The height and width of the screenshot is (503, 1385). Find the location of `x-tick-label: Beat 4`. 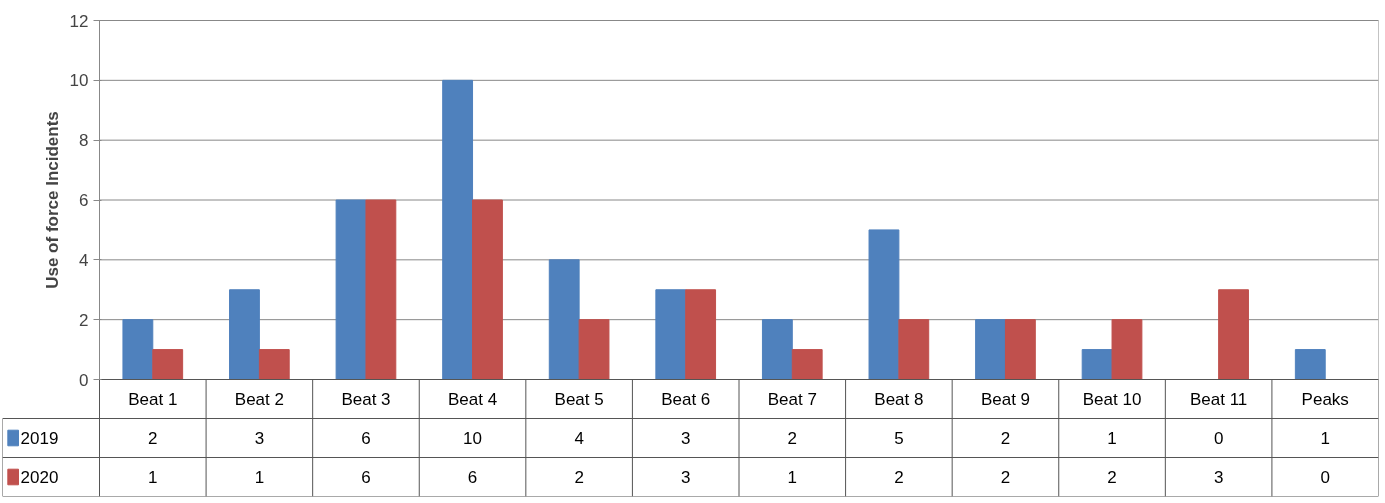

x-tick-label: Beat 4 is located at coordinates (472, 399).